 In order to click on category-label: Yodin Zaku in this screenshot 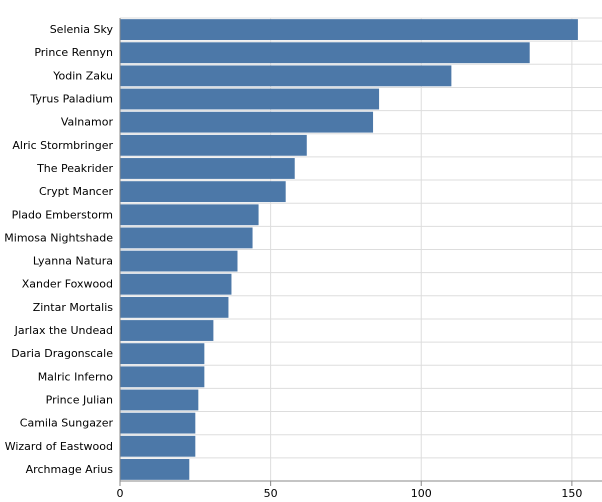, I will do `click(82, 75)`.